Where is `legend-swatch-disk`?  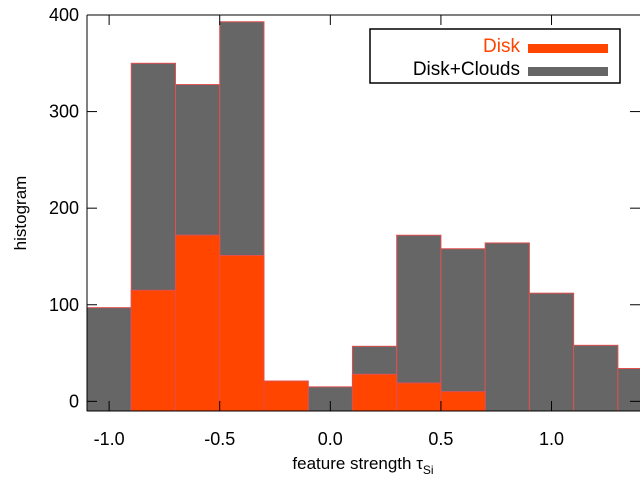 legend-swatch-disk is located at coordinates (568, 48).